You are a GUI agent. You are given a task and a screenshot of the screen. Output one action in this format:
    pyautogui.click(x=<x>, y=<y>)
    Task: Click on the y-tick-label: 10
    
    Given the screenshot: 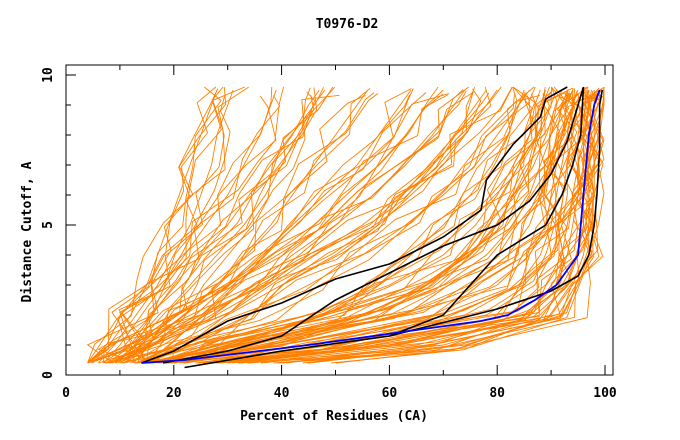 What is the action you would take?
    pyautogui.click(x=48, y=75)
    